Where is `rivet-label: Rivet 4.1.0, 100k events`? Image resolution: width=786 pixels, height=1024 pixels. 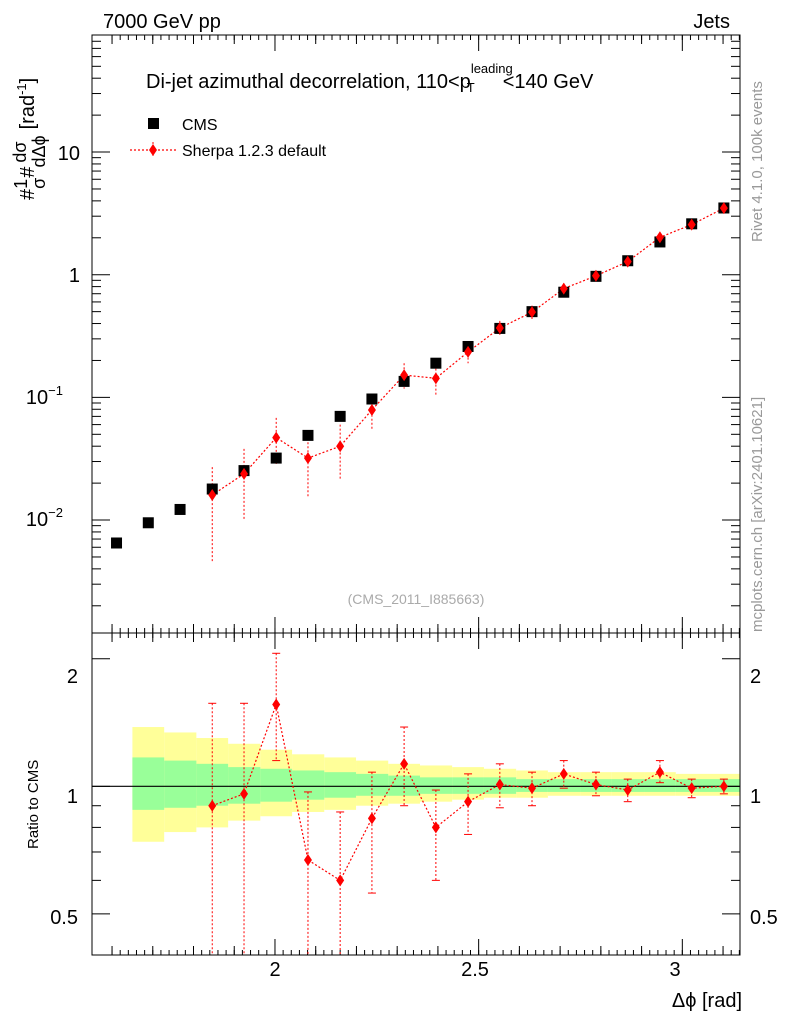 rivet-label: Rivet 4.1.0, 100k events is located at coordinates (757, 161).